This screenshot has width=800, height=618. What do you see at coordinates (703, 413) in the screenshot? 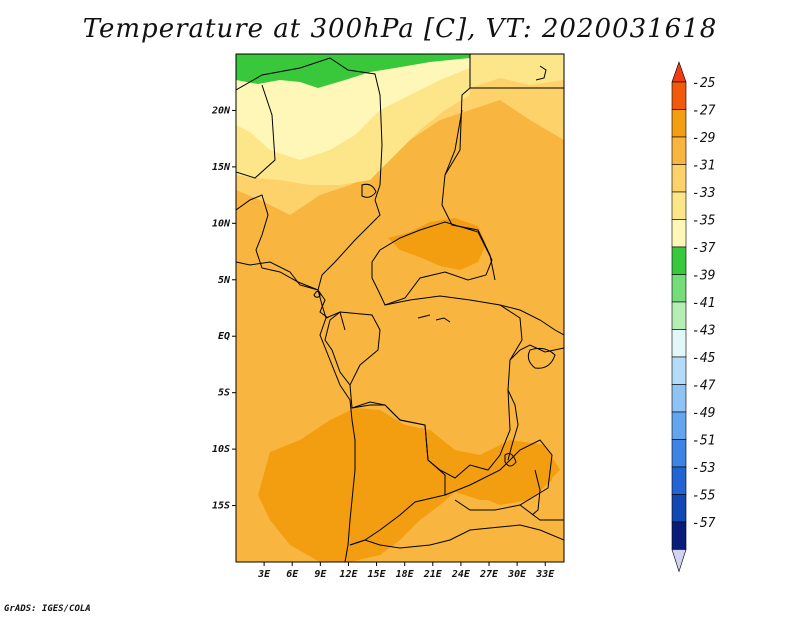
I see `colorbar-label: -49` at bounding box center [703, 413].